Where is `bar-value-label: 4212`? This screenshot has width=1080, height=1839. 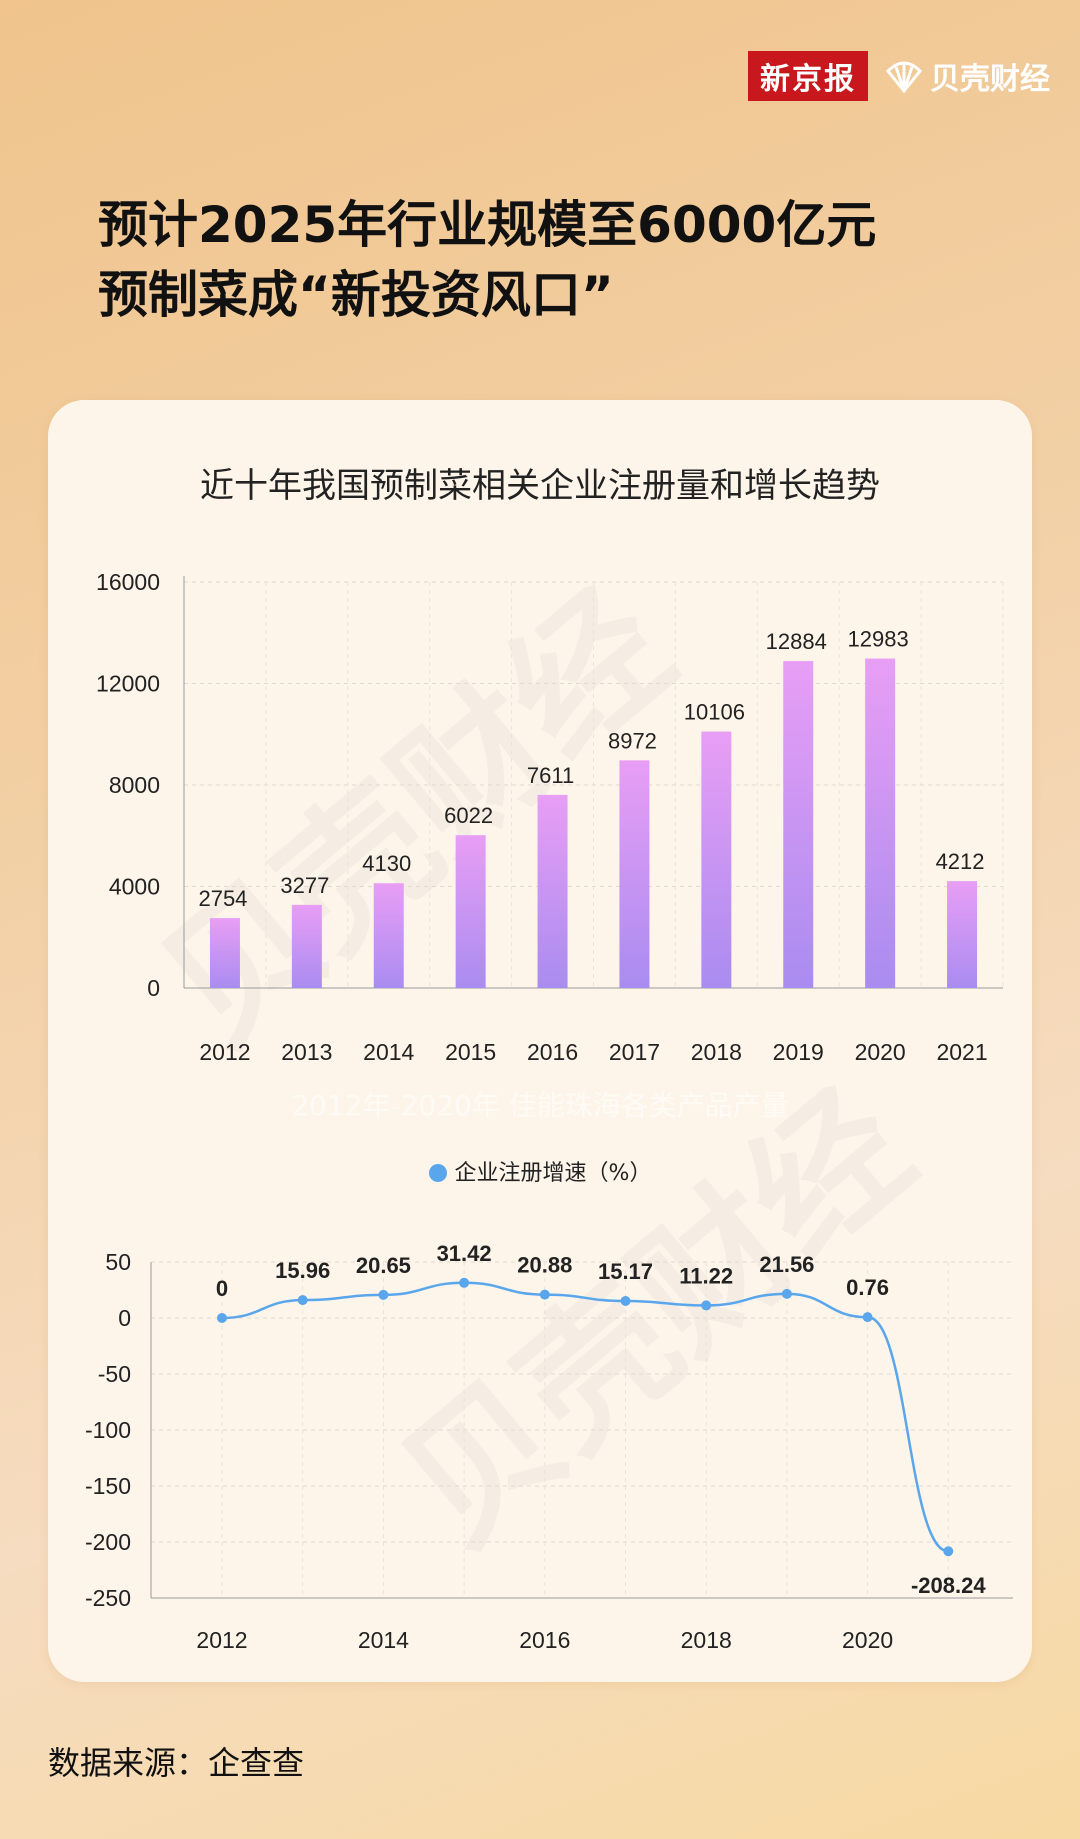 bar-value-label: 4212 is located at coordinates (960, 861).